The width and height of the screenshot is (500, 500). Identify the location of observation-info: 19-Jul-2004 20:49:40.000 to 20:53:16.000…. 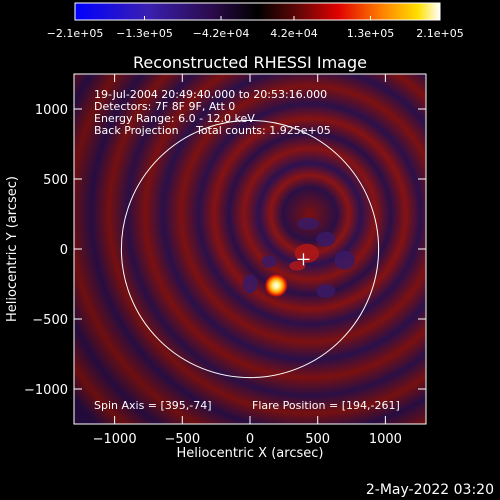
(212, 112).